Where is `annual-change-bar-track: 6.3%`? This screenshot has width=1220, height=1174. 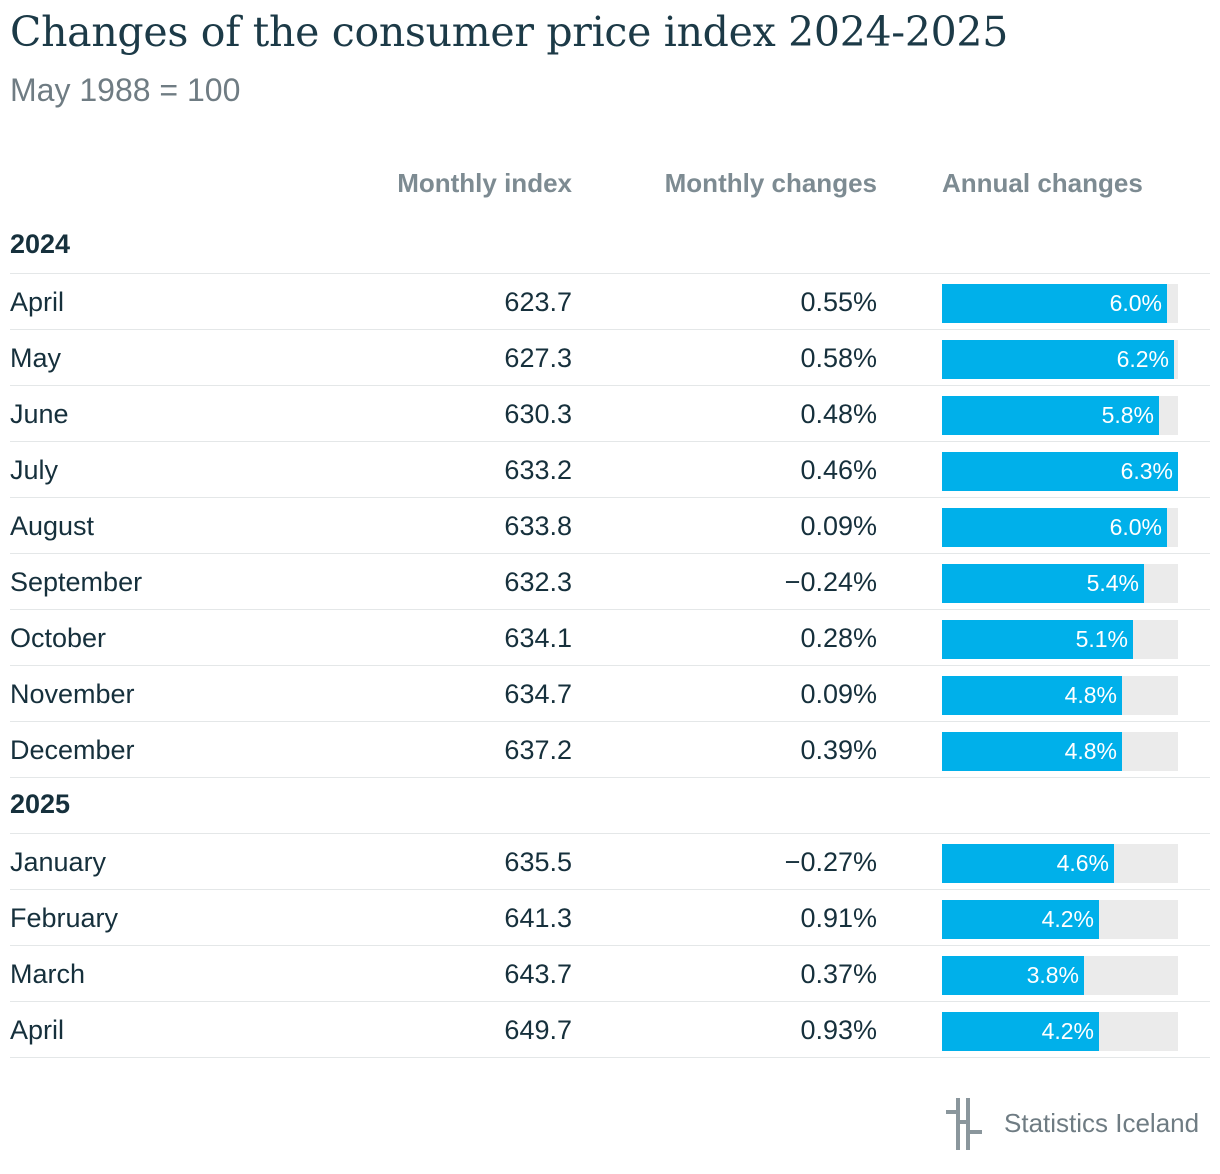 annual-change-bar-track: 6.3% is located at coordinates (1060, 471).